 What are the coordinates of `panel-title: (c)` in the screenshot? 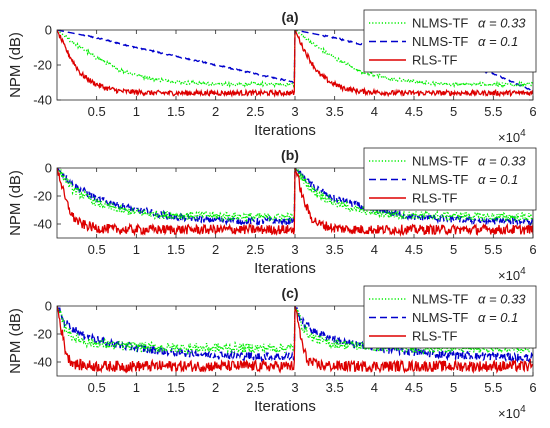 It's located at (289, 293).